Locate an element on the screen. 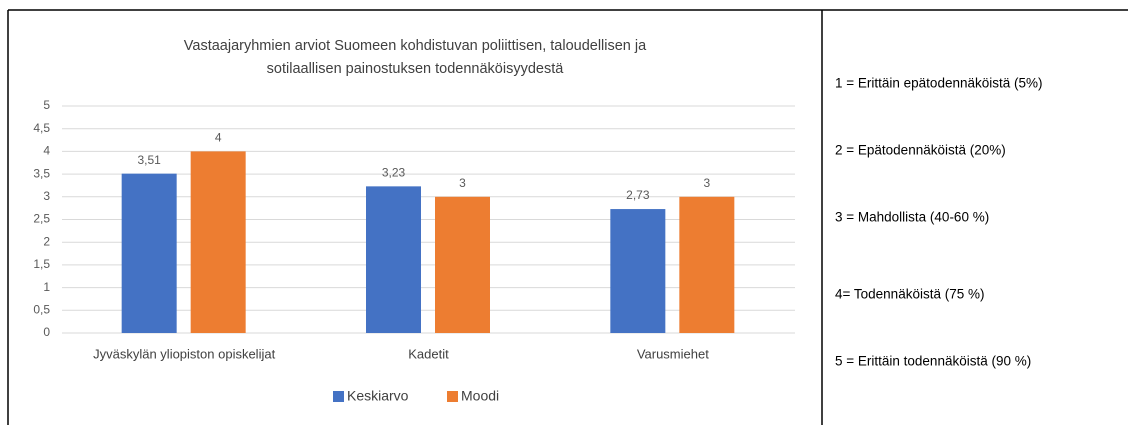 Image resolution: width=1128 pixels, height=425 pixels. y-tick-label: 0,5 is located at coordinates (41, 309).